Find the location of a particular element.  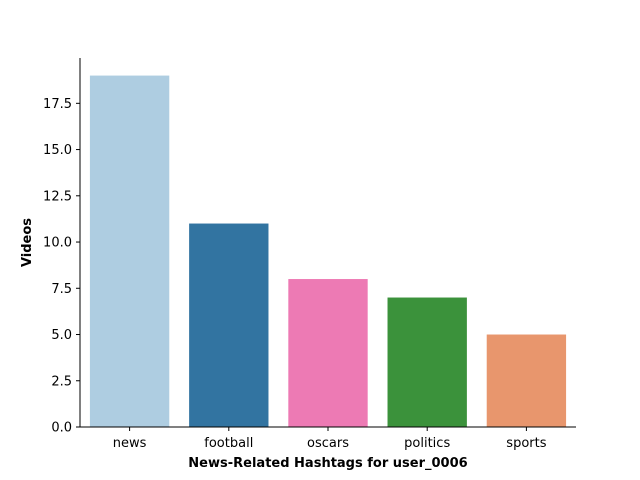

y-tick-label: 0.0 is located at coordinates (61, 428).